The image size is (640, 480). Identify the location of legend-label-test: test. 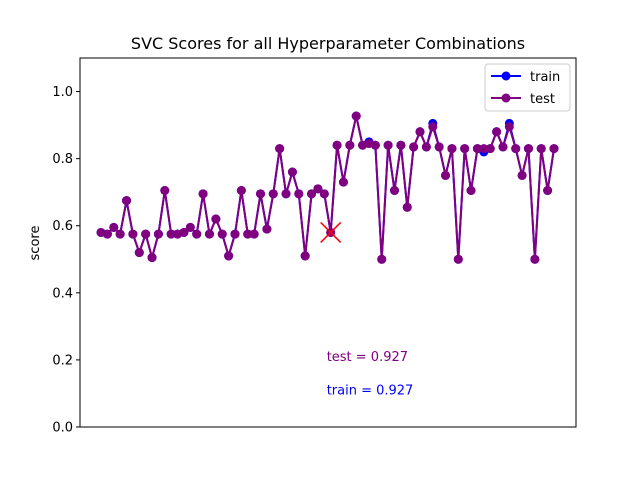
(542, 99).